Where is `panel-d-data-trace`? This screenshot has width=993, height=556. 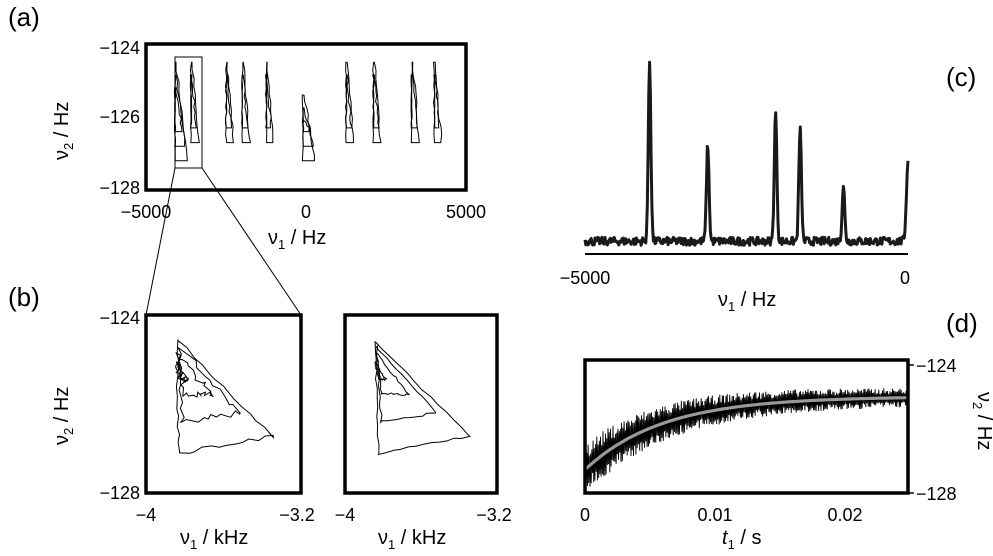
panel-d-data-trace is located at coordinates (746, 438).